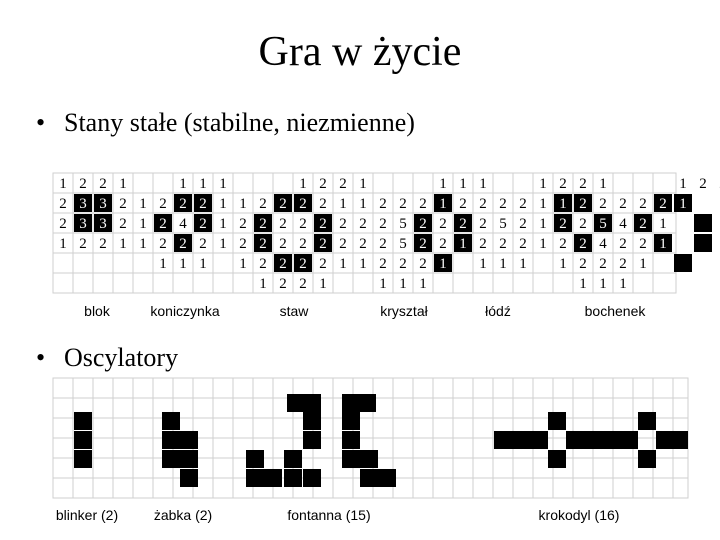 This screenshot has width=720, height=540. What do you see at coordinates (87, 515) in the screenshot?
I see `label-blinker: blinker (2)` at bounding box center [87, 515].